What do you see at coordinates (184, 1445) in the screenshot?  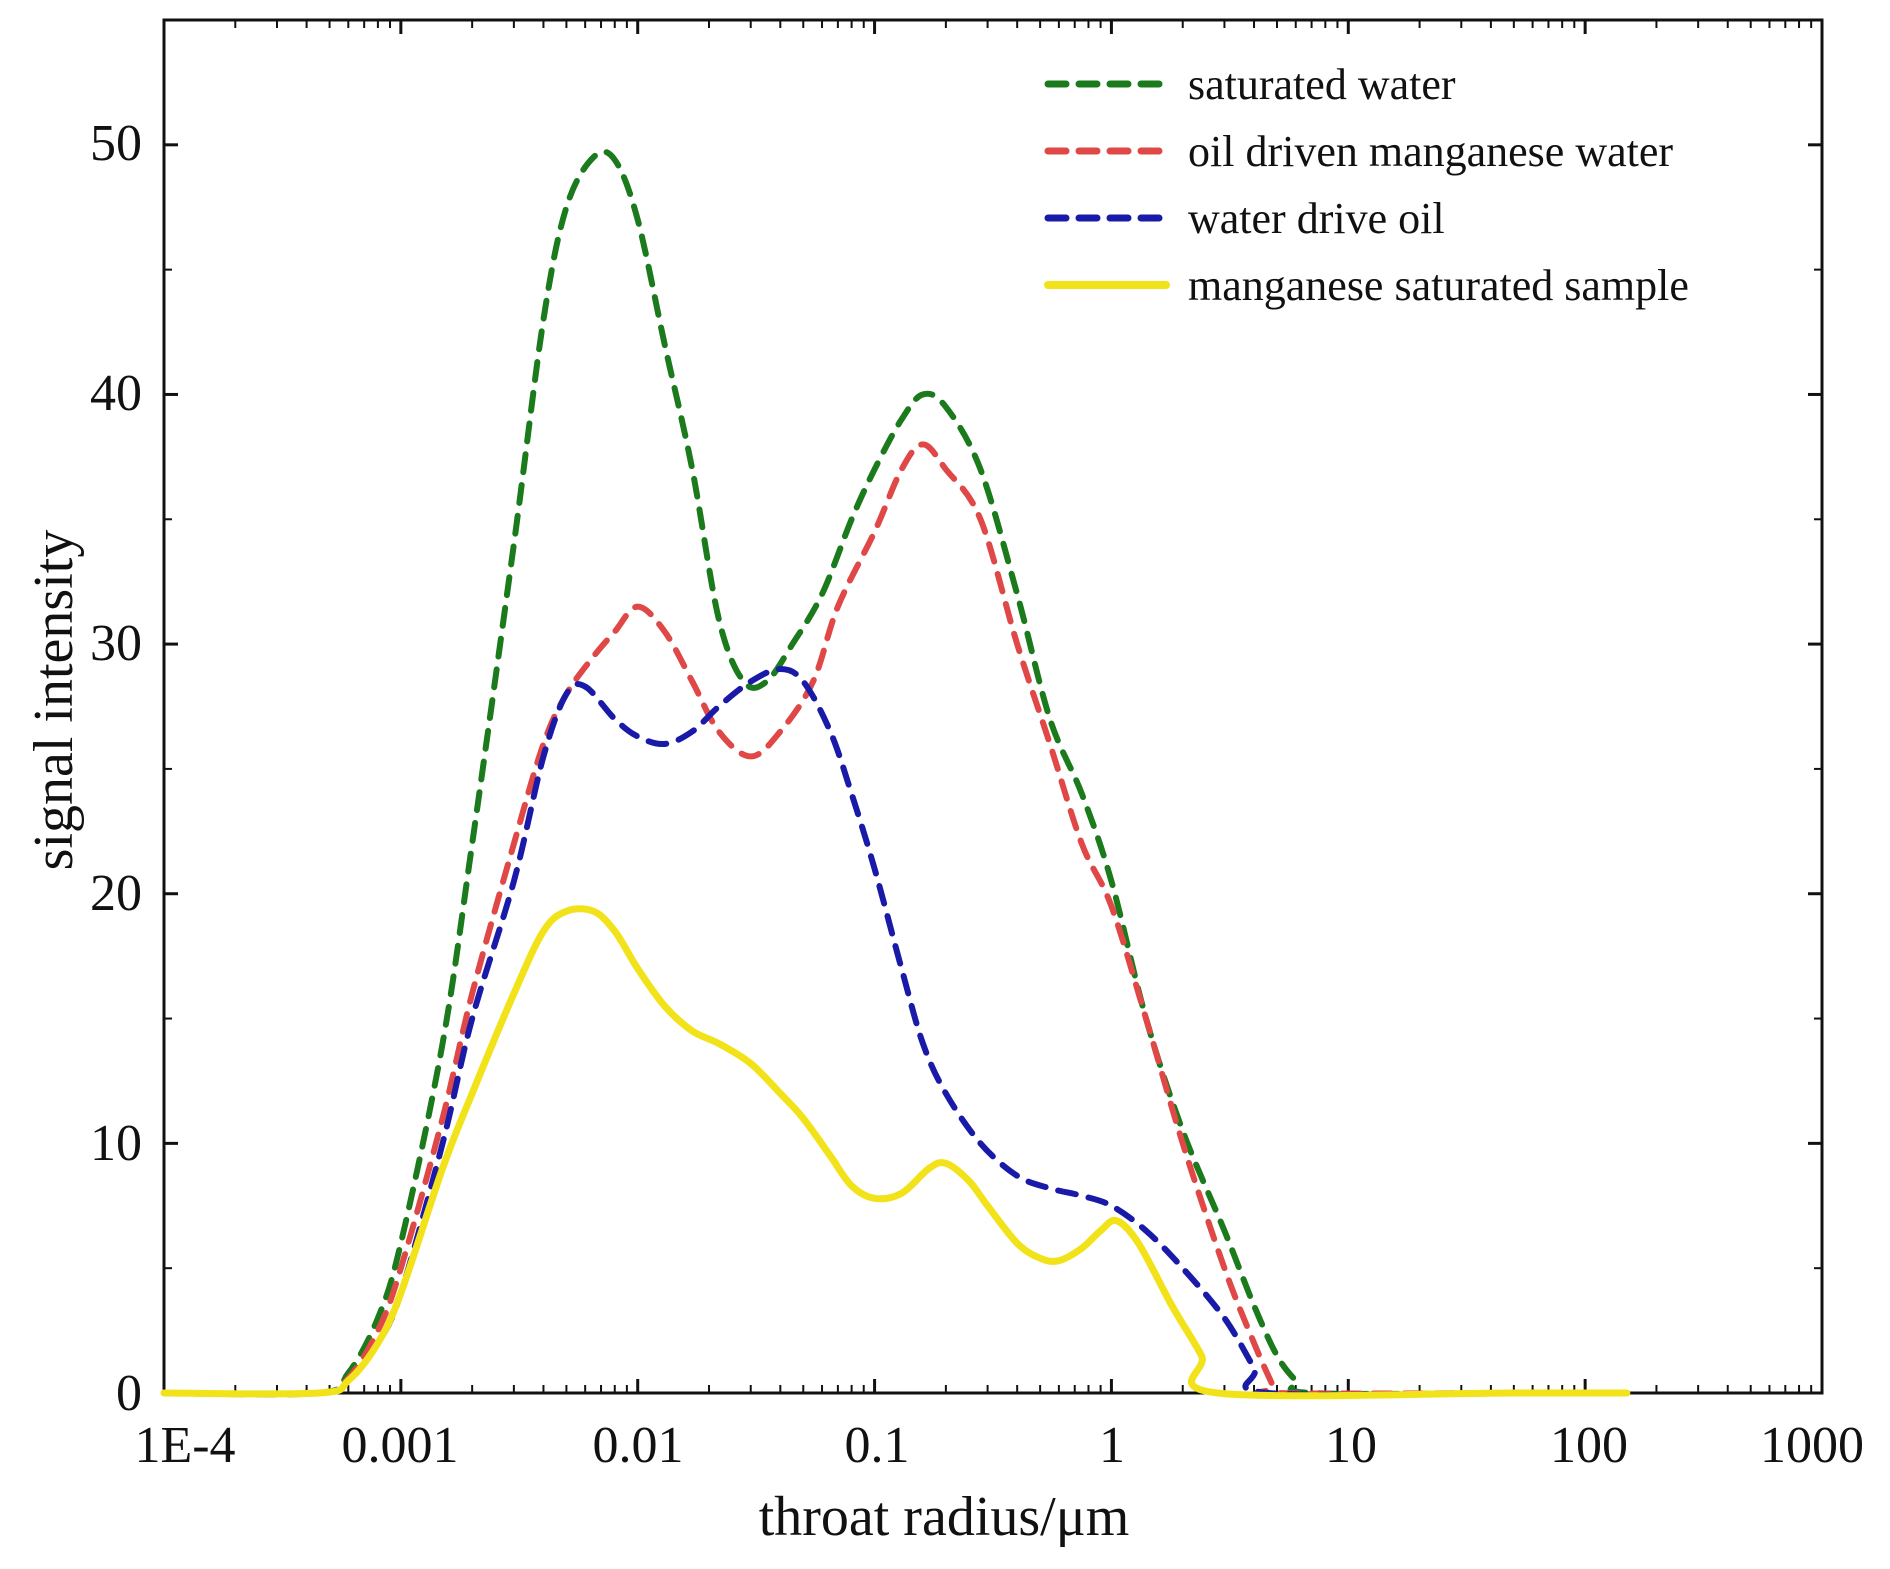 I see `x-tick-label: 1E-4` at bounding box center [184, 1445].